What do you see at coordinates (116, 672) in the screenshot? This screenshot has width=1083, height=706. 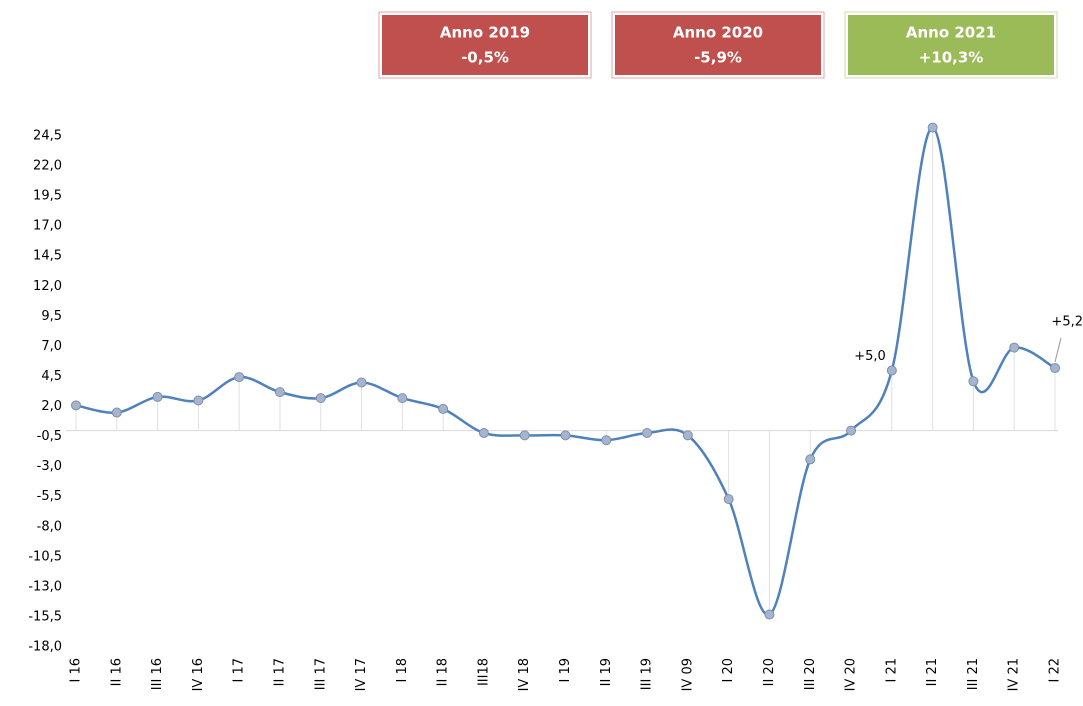 I see `x-tick-label: II 16` at bounding box center [116, 672].